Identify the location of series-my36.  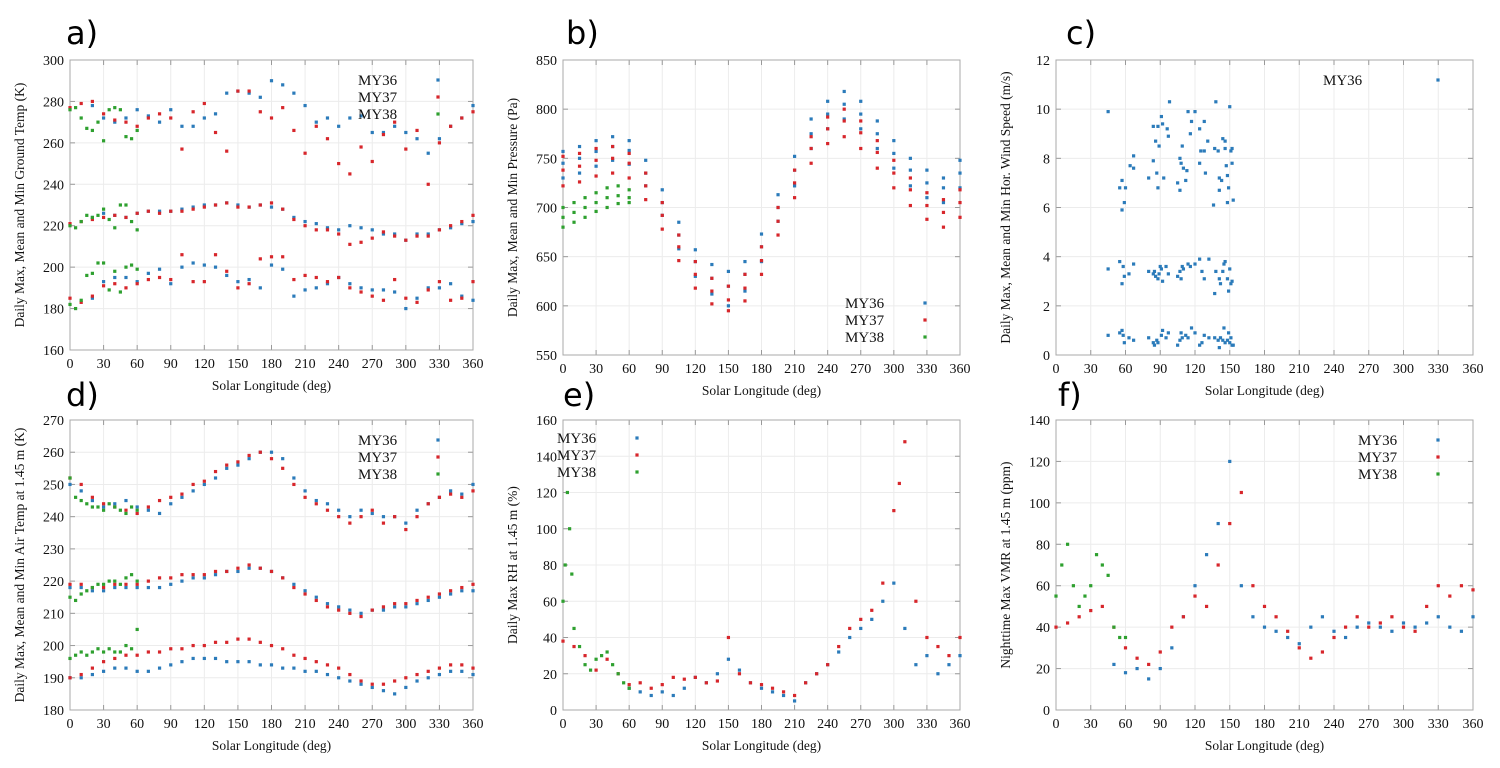
(1293, 570).